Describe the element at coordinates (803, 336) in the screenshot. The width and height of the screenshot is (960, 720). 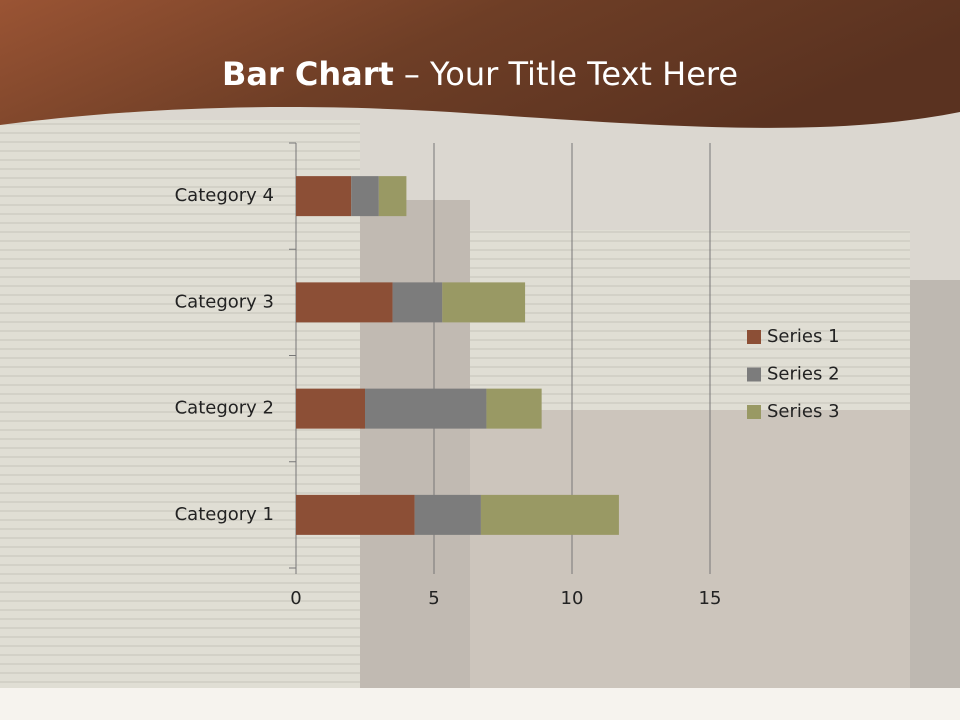
I see `legend-label: Series 1` at that location.